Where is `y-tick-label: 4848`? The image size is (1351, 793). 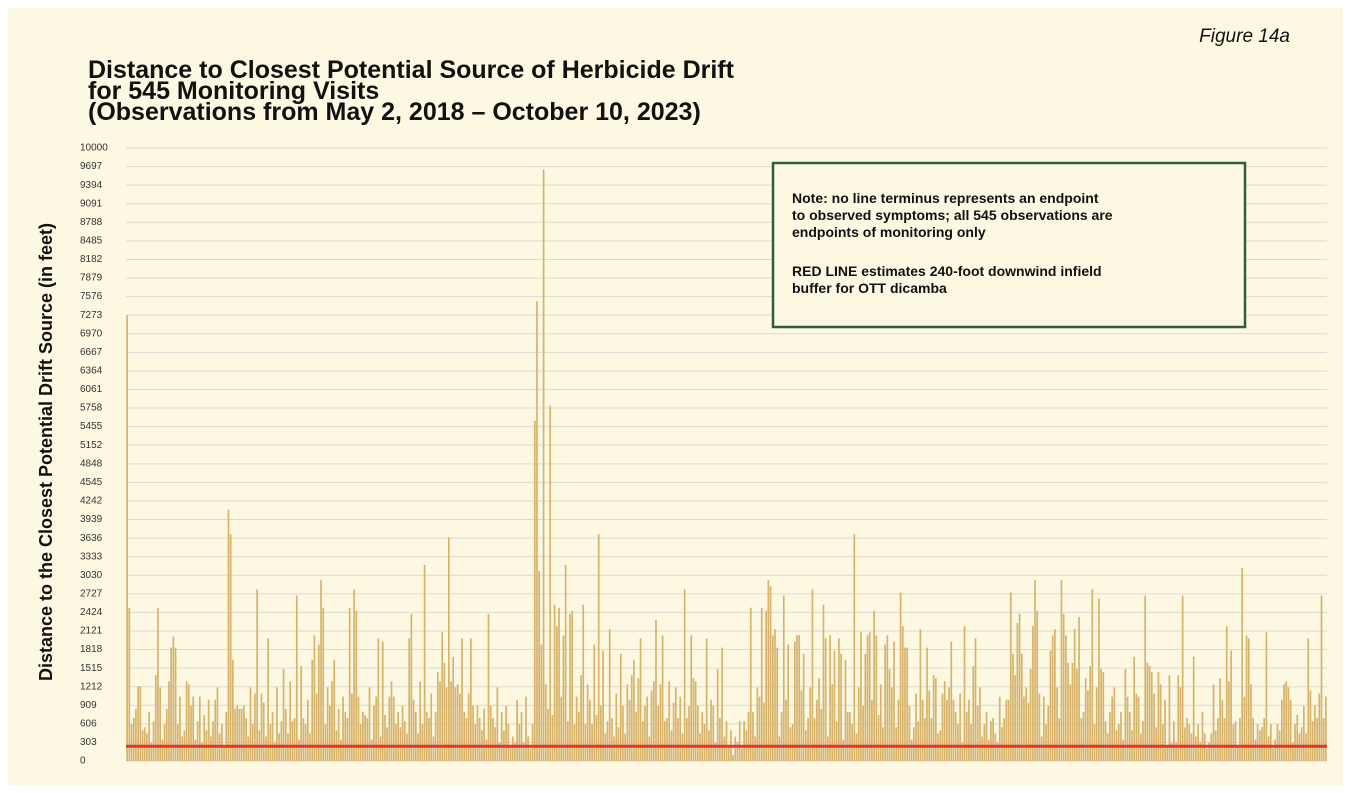
y-tick-label: 4848 is located at coordinates (91, 463).